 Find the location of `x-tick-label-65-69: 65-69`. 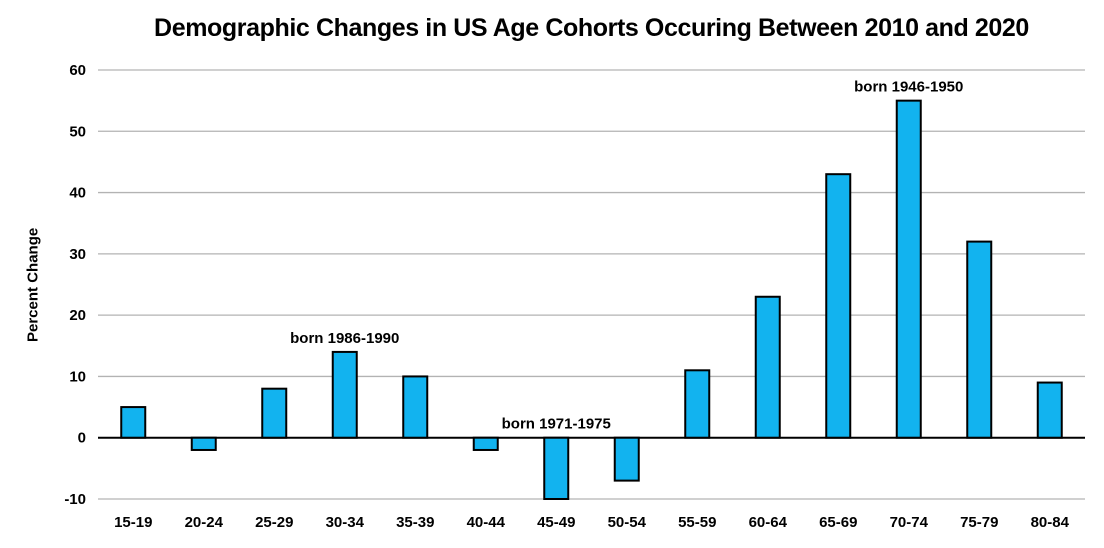

x-tick-label-65-69: 65-69 is located at coordinates (838, 522).